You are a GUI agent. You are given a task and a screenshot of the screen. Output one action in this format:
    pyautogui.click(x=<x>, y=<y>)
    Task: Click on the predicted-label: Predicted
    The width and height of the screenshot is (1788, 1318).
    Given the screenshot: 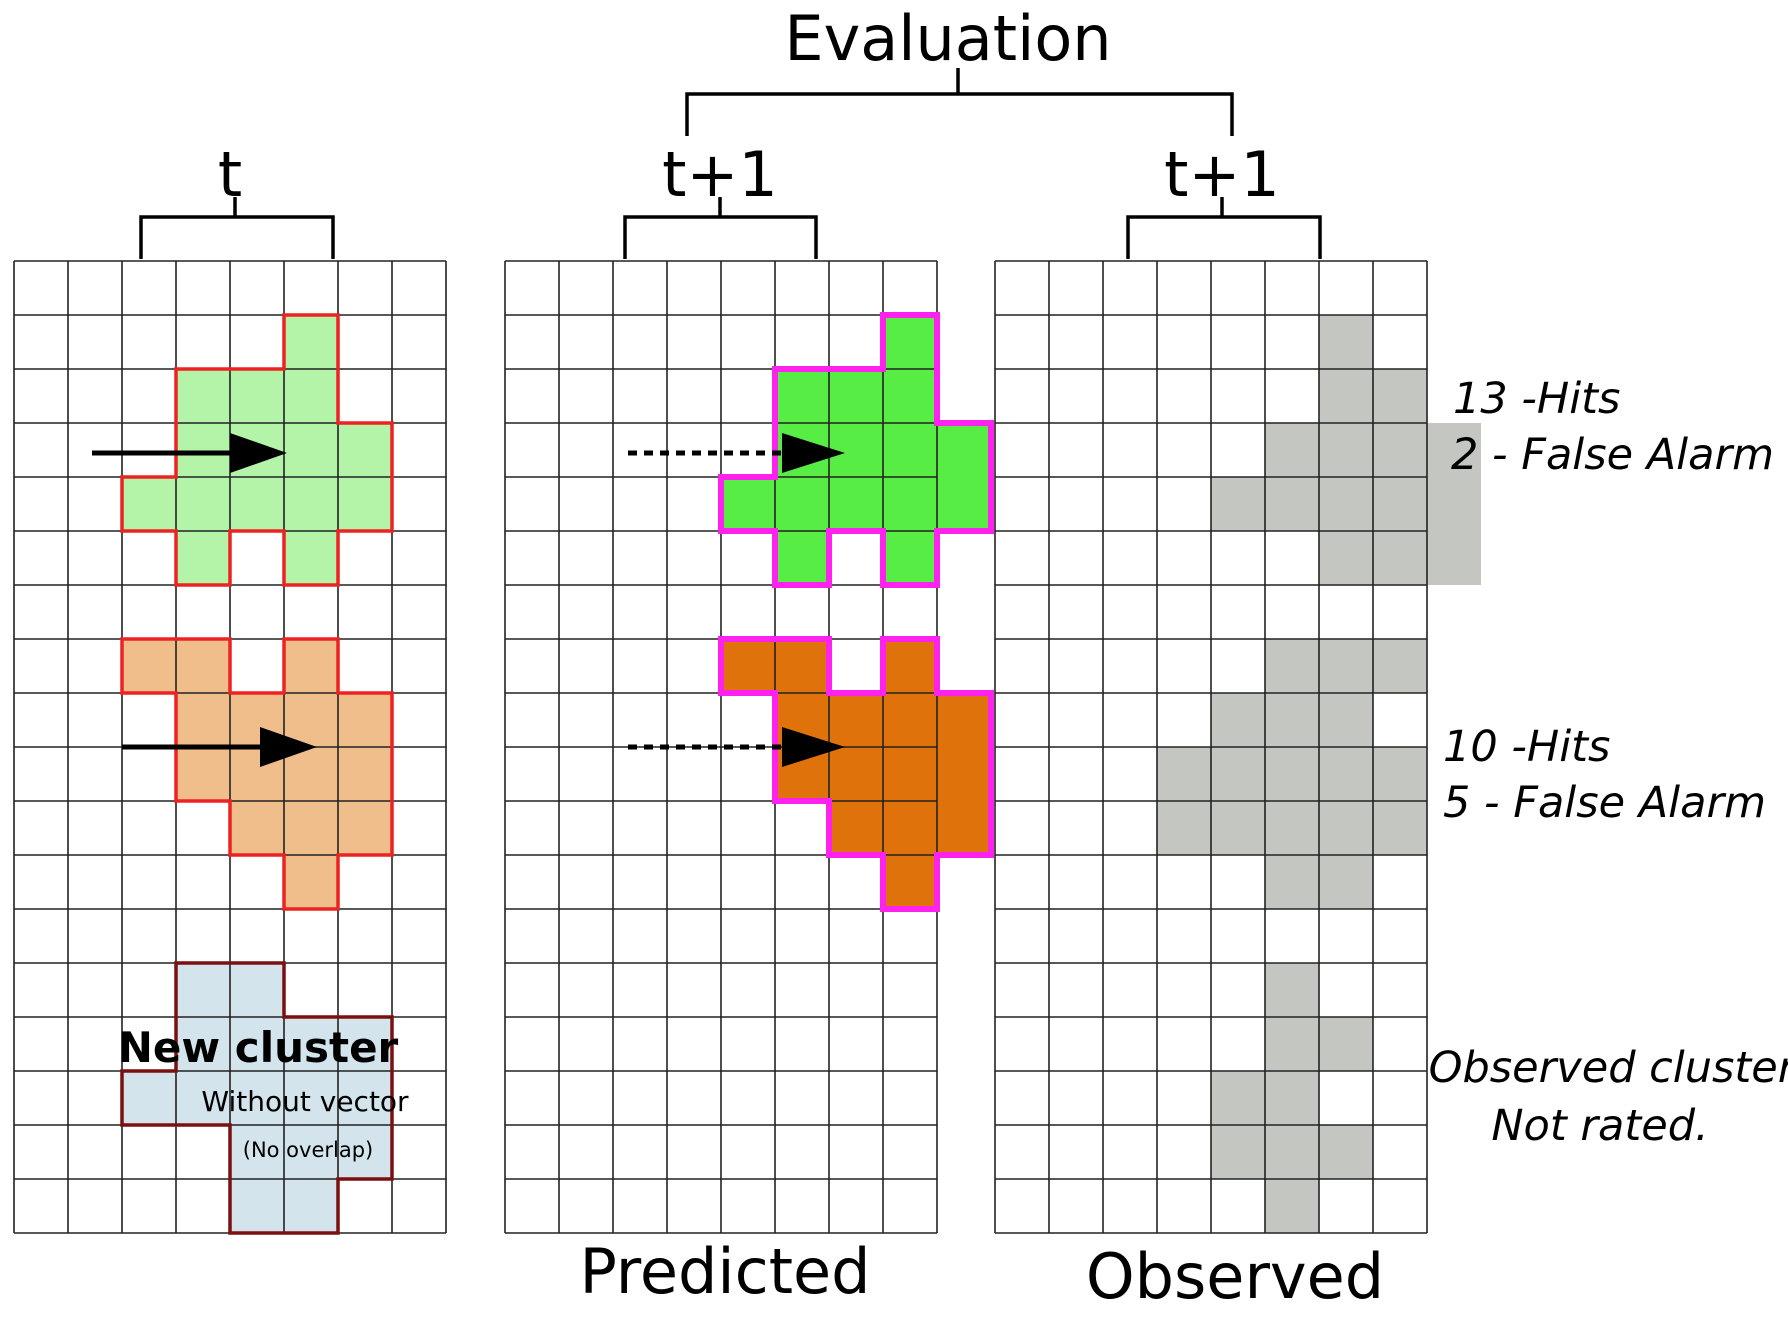 What is the action you would take?
    pyautogui.click(x=724, y=1271)
    